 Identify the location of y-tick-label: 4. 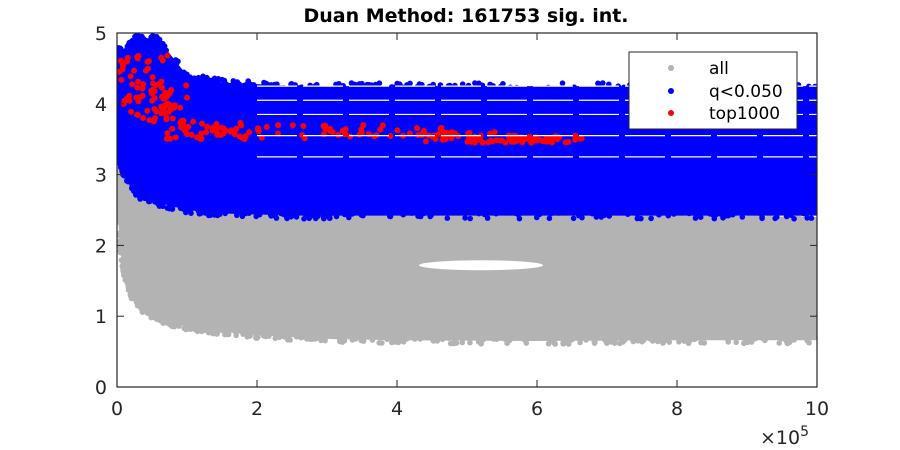
(101, 105).